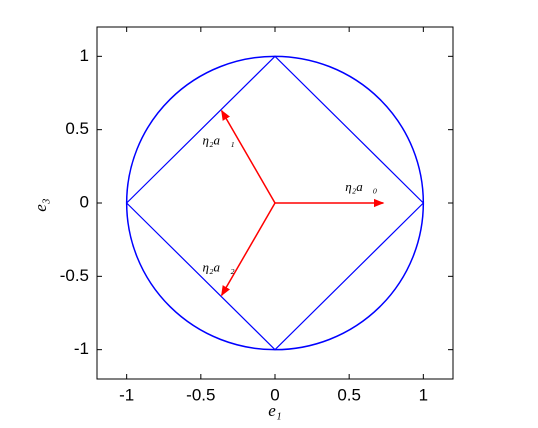 Image resolution: width=538 pixels, height=428 pixels. What do you see at coordinates (219, 266) in the screenshot?
I see `arrow-label: η₂a⃗₂` at bounding box center [219, 266].